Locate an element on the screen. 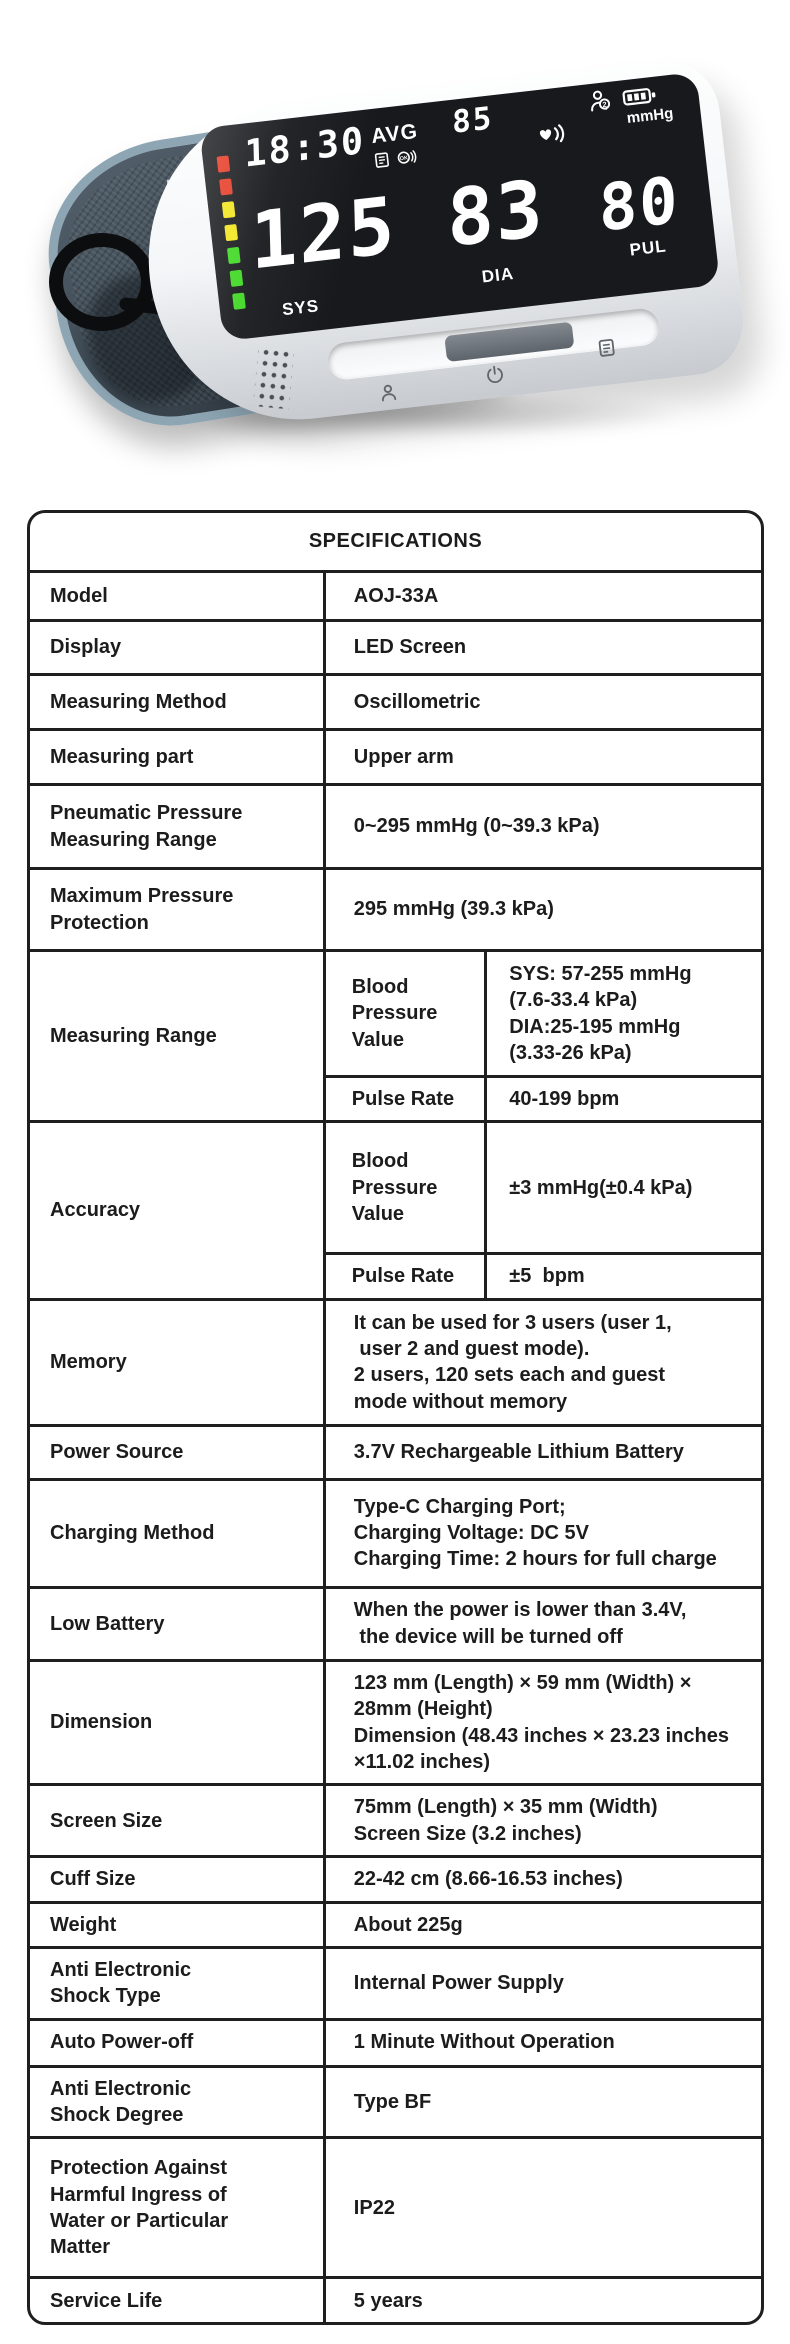 This screenshot has height=2344, width=790. sub-label-bp-accuracy: Blood Pressure Value is located at coordinates (405, 1188).